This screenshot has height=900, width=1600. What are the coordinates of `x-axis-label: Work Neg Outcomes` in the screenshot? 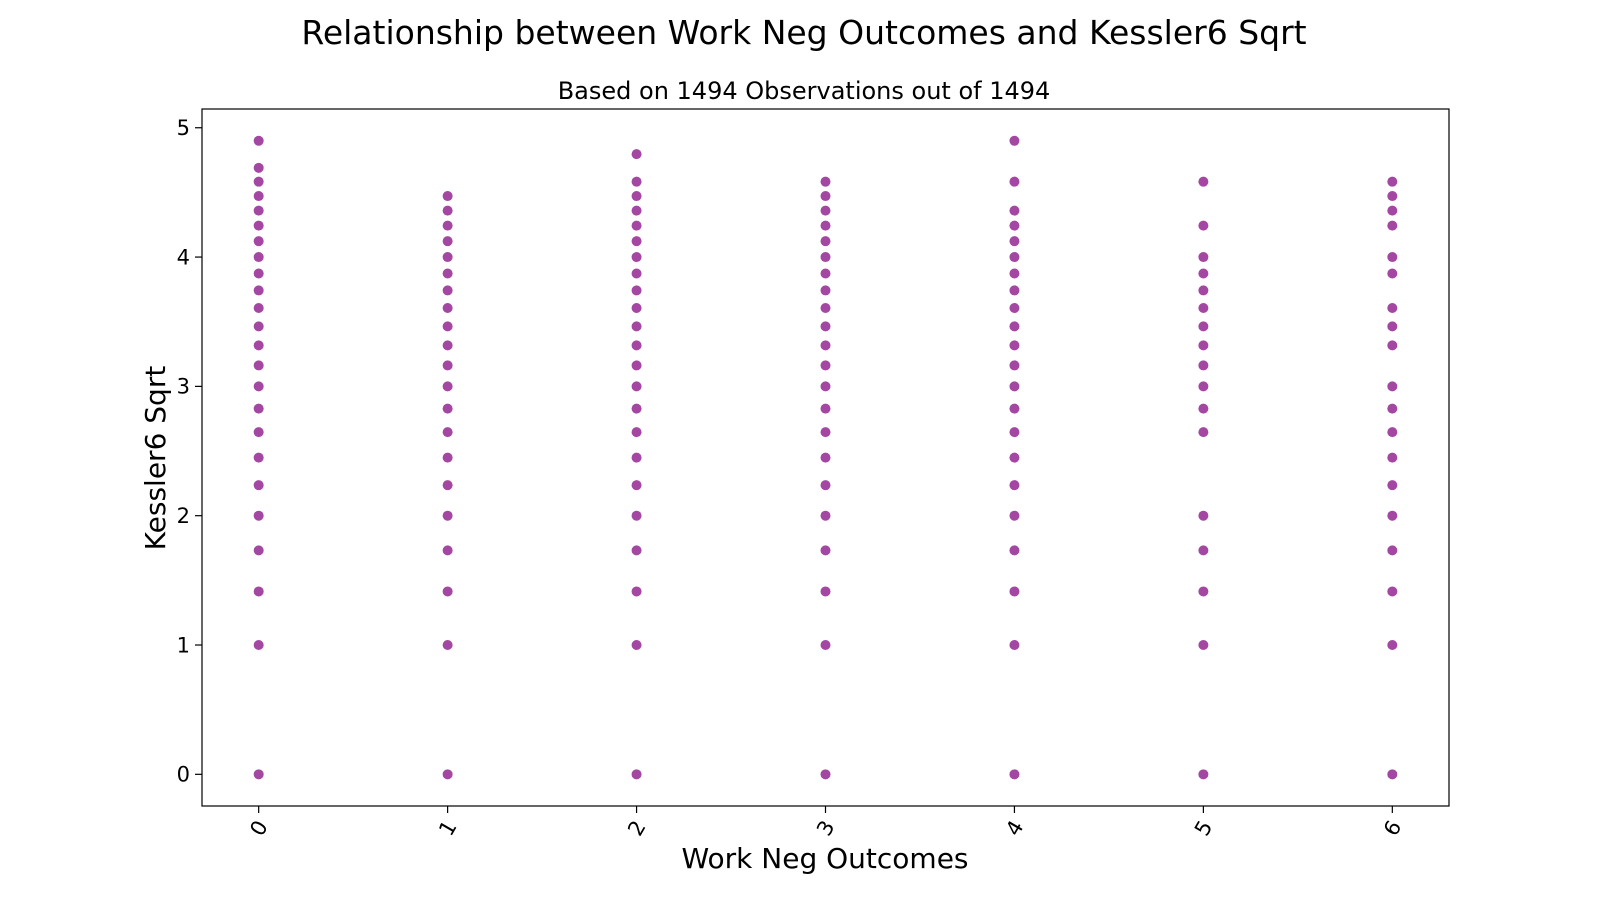 It's located at (824, 858).